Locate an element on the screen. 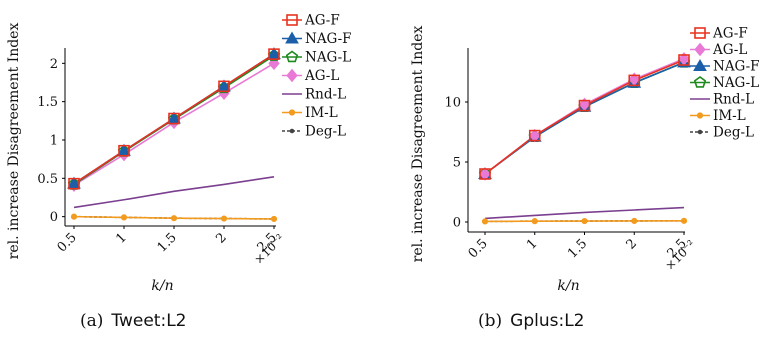 The image size is (775, 337). y-tick-label: 1 is located at coordinates (54, 140).